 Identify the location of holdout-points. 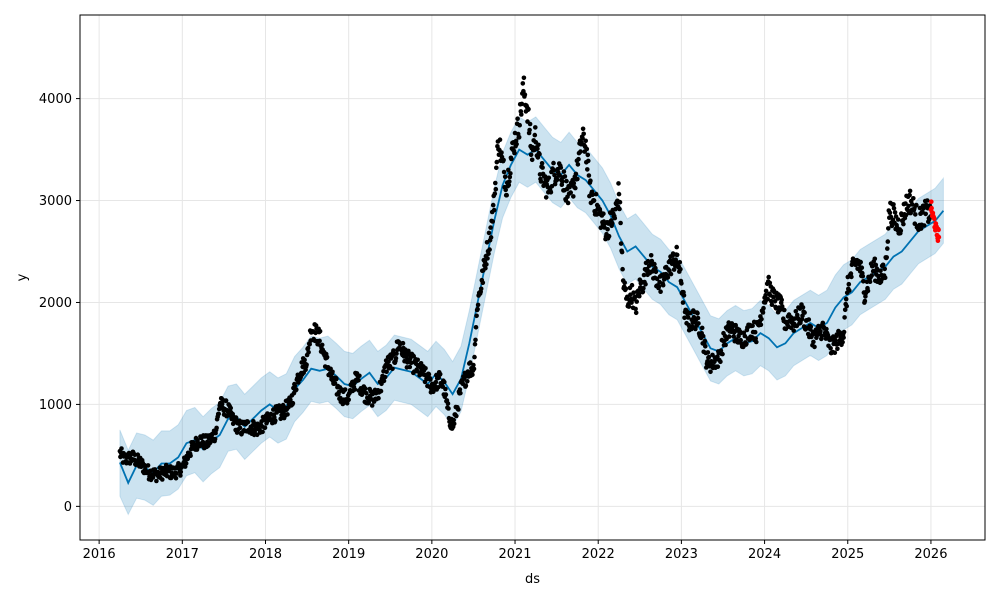
(935, 221).